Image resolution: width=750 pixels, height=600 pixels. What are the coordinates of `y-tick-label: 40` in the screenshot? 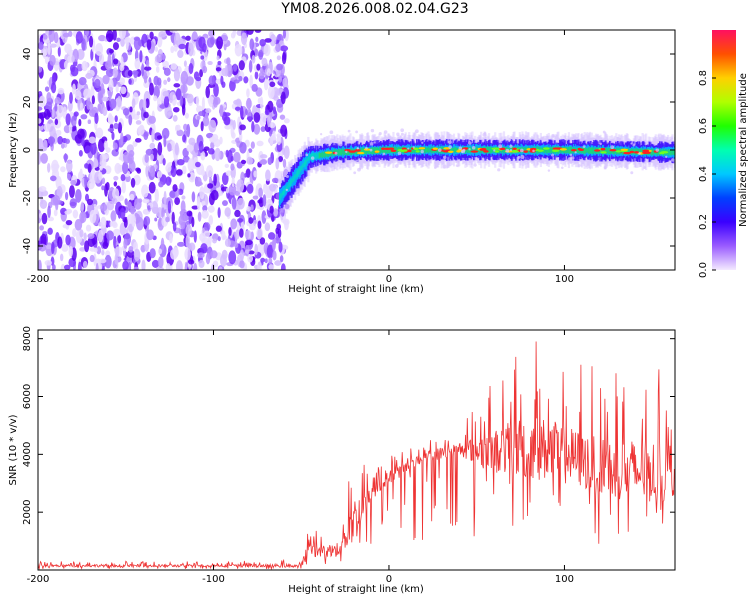 It's located at (27, 54).